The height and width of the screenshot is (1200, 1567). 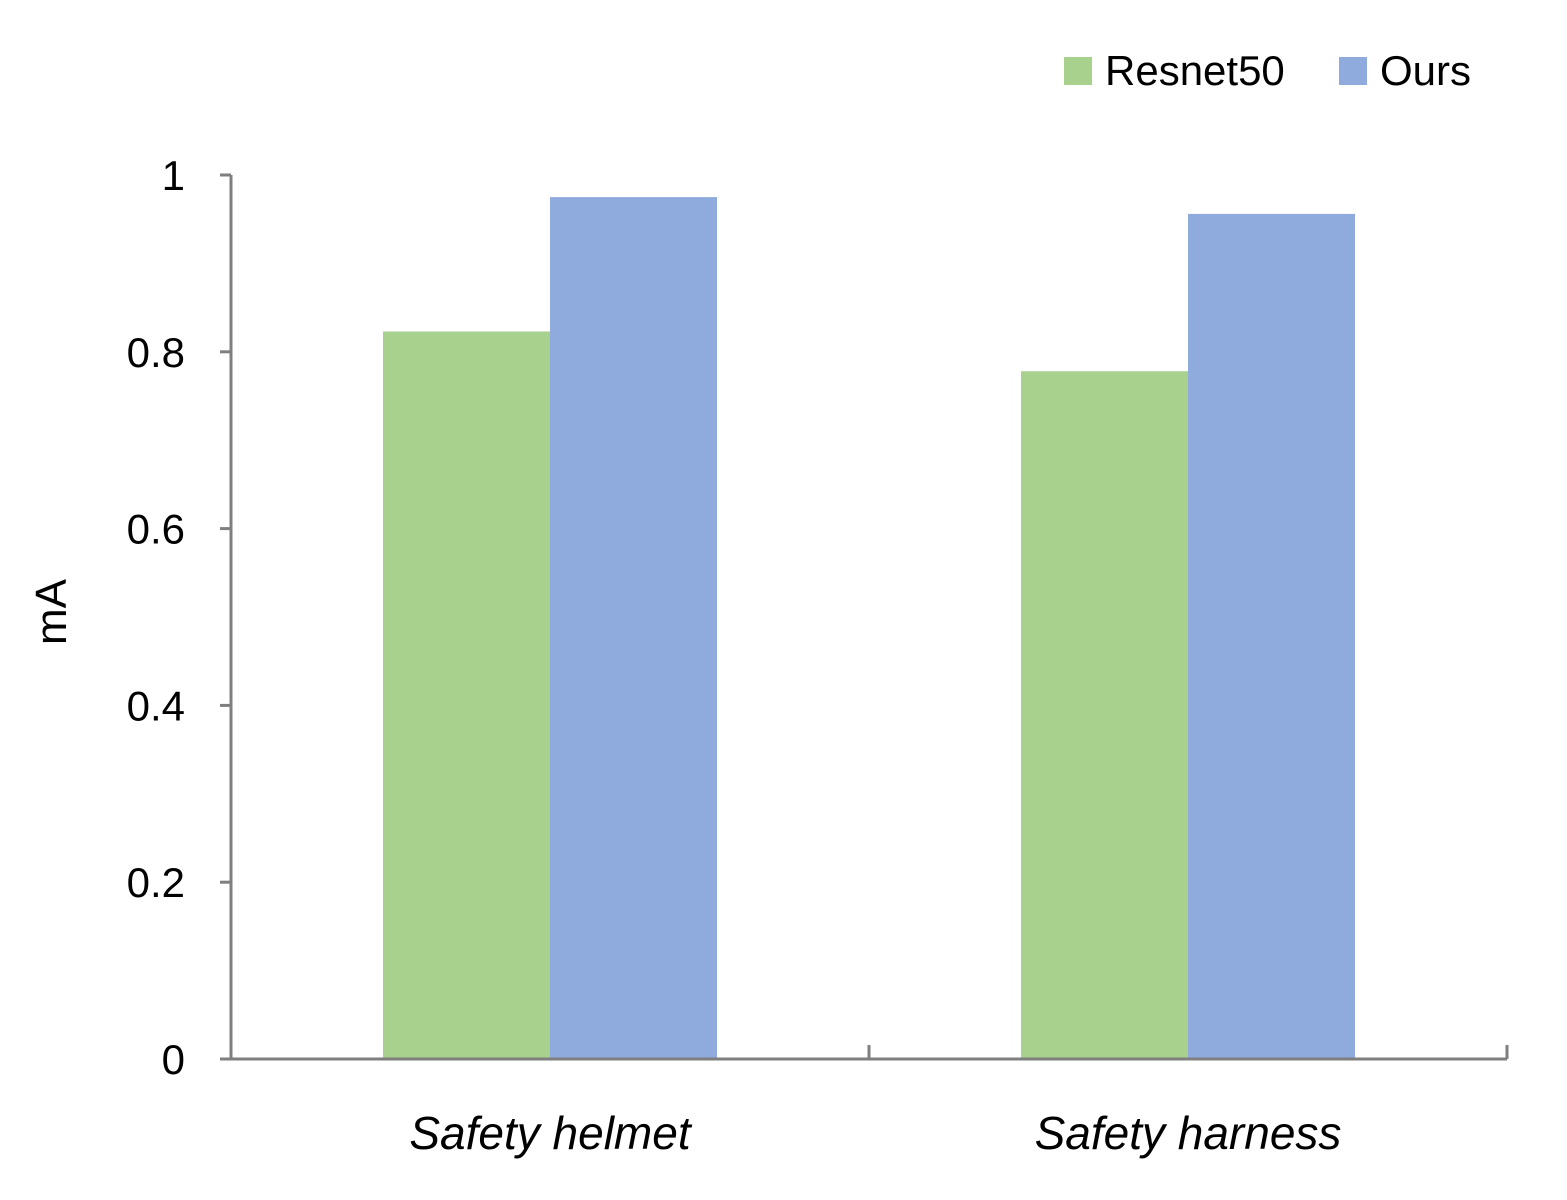 I want to click on legend: Resnet50 Ours, so click(x=1267, y=70).